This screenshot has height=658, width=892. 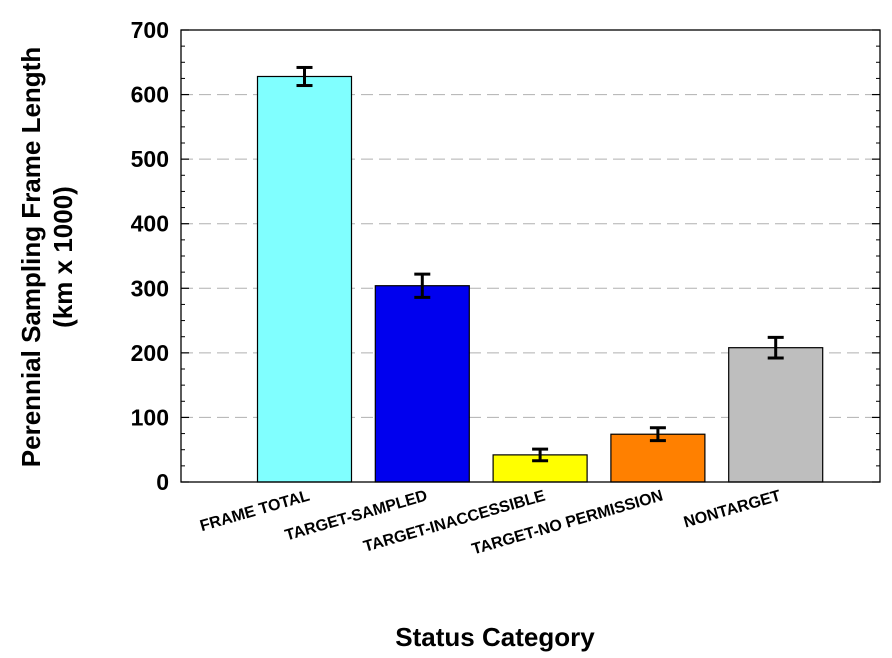 What do you see at coordinates (150, 417) in the screenshot?
I see `y-tick-label: 100` at bounding box center [150, 417].